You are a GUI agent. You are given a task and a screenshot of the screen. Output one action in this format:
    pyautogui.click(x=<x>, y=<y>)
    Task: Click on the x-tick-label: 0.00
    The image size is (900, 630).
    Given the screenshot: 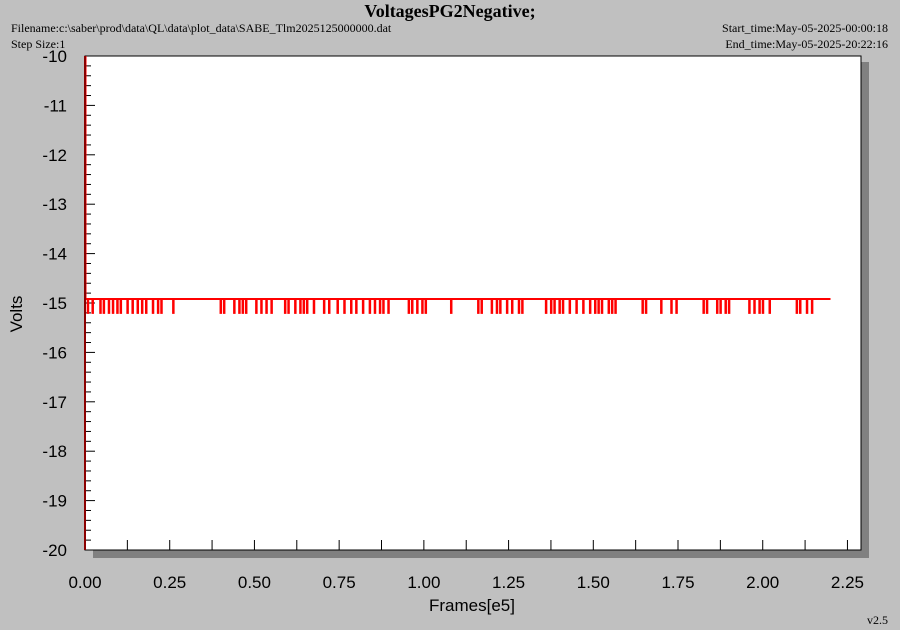 What is the action you would take?
    pyautogui.click(x=84, y=582)
    